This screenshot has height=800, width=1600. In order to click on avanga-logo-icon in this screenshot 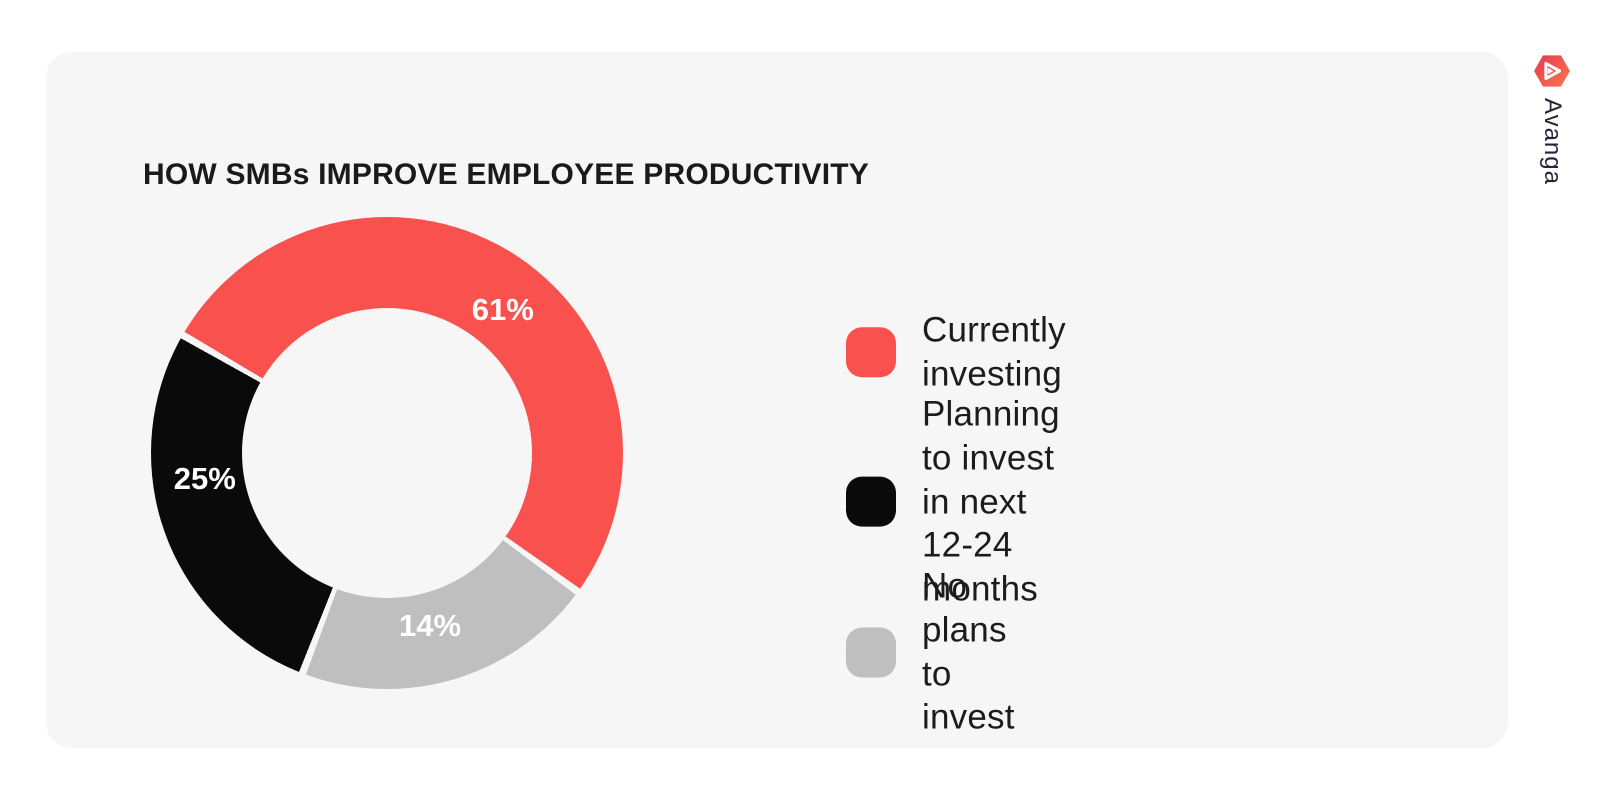, I will do `click(1552, 71)`.